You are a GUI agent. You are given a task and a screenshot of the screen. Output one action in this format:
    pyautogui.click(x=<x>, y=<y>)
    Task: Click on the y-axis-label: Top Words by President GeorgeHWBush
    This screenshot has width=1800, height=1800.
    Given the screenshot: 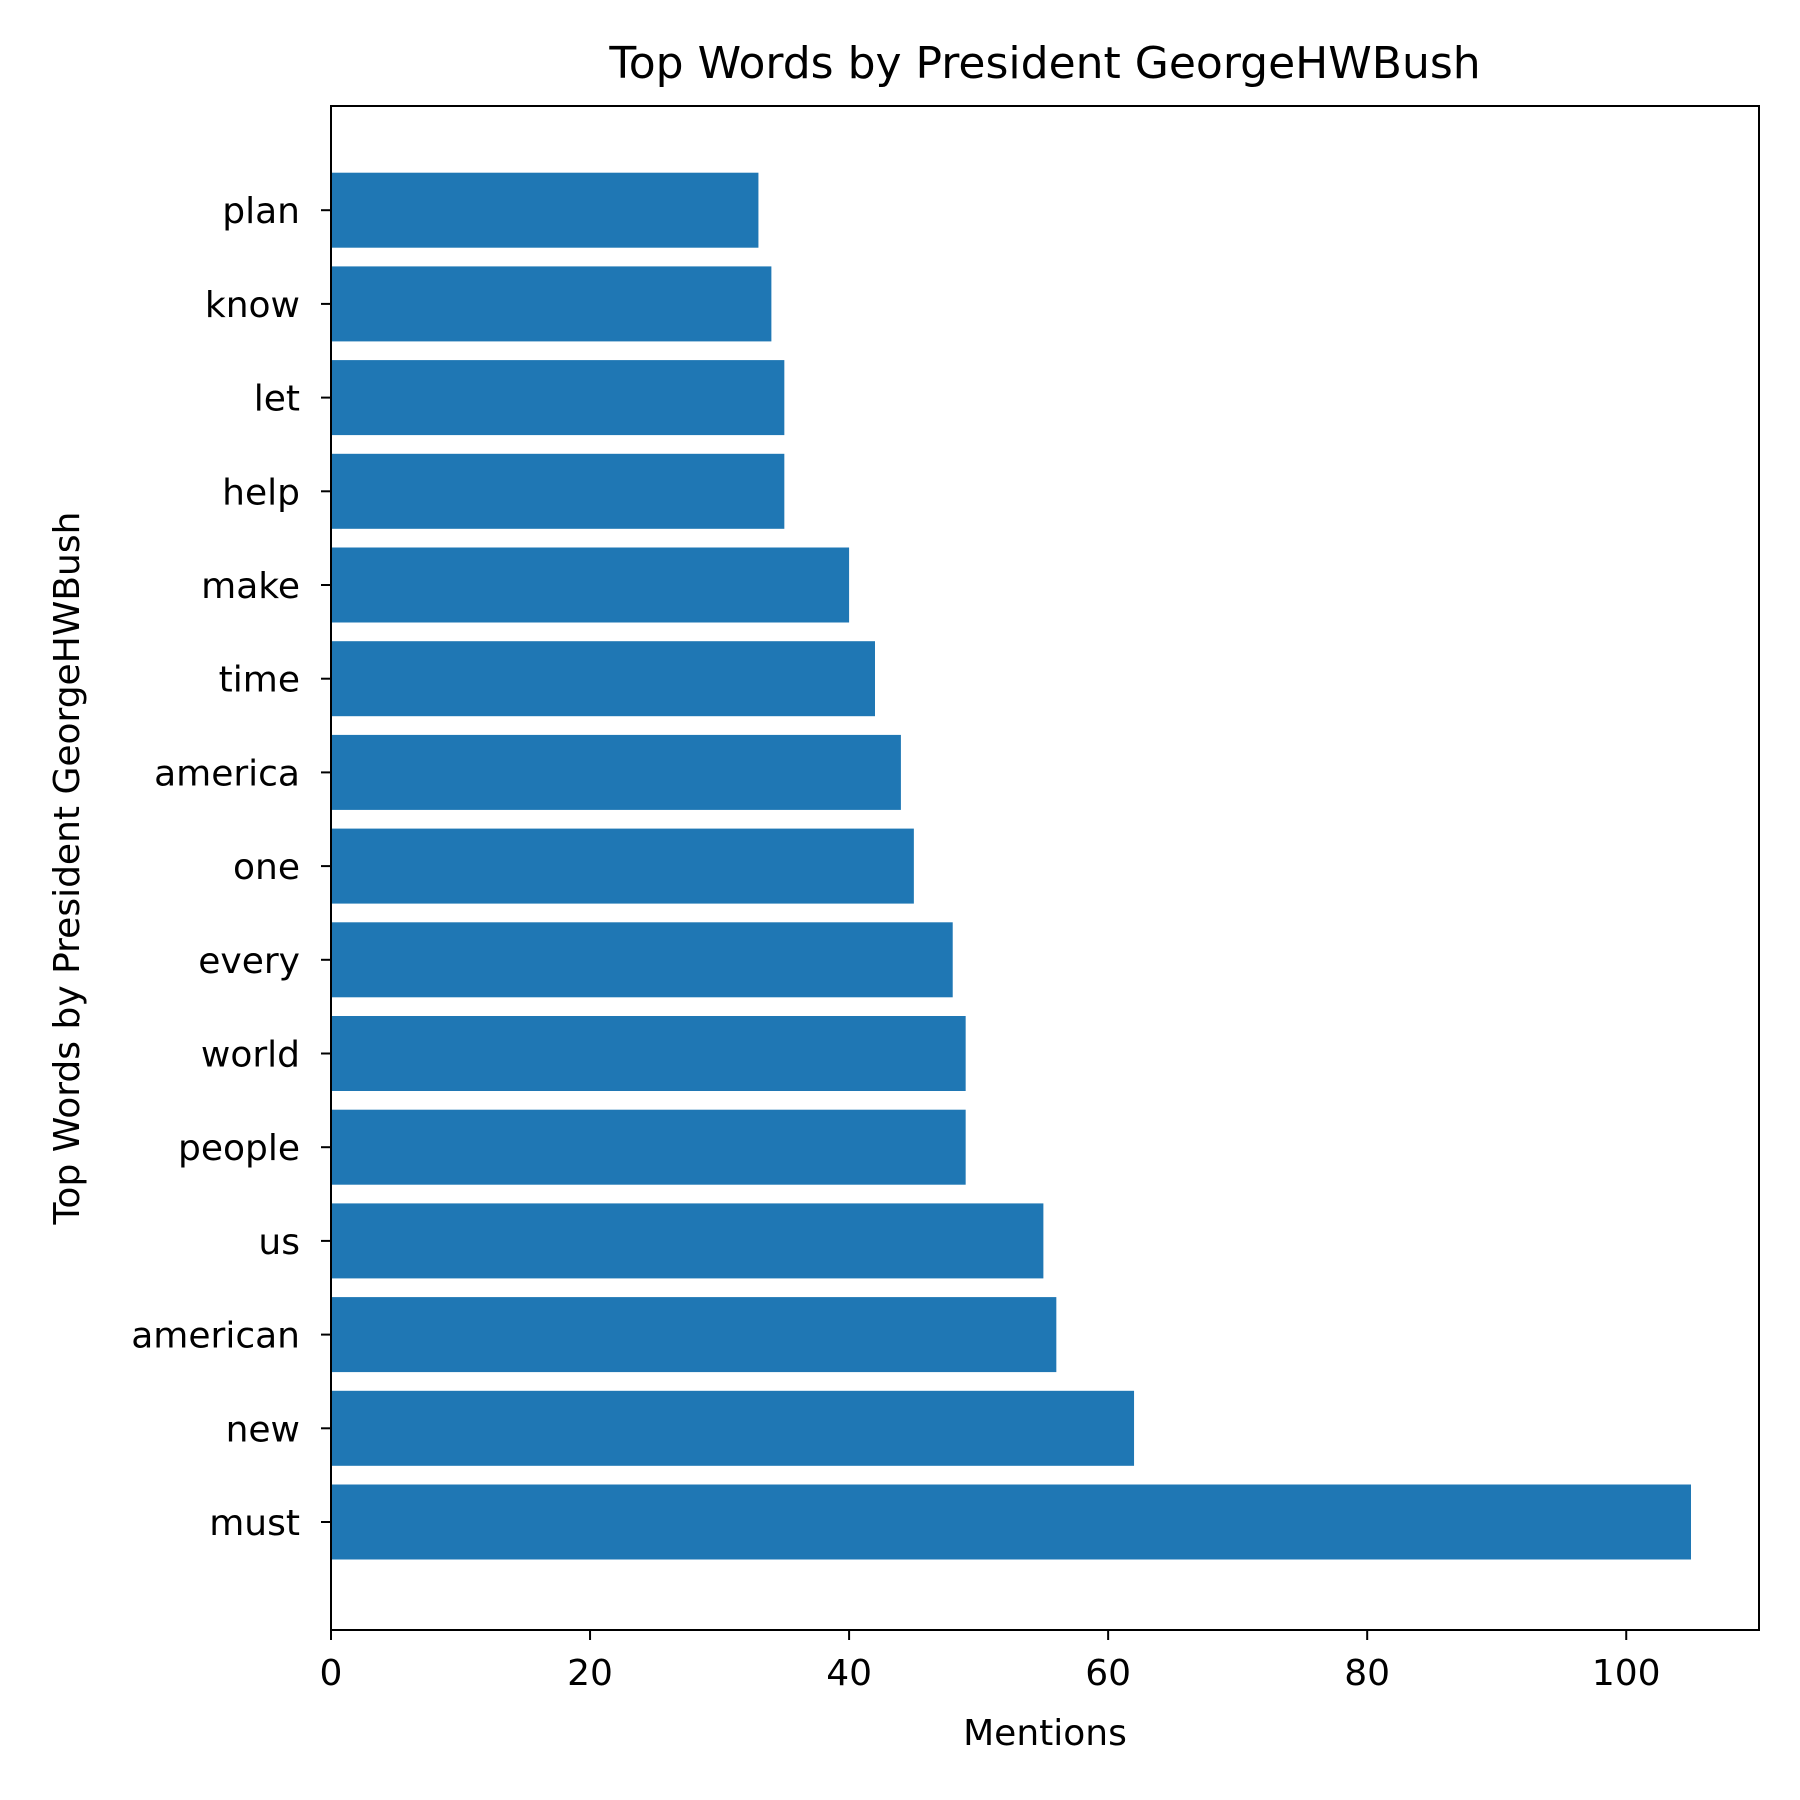 What is the action you would take?
    pyautogui.click(x=67, y=869)
    